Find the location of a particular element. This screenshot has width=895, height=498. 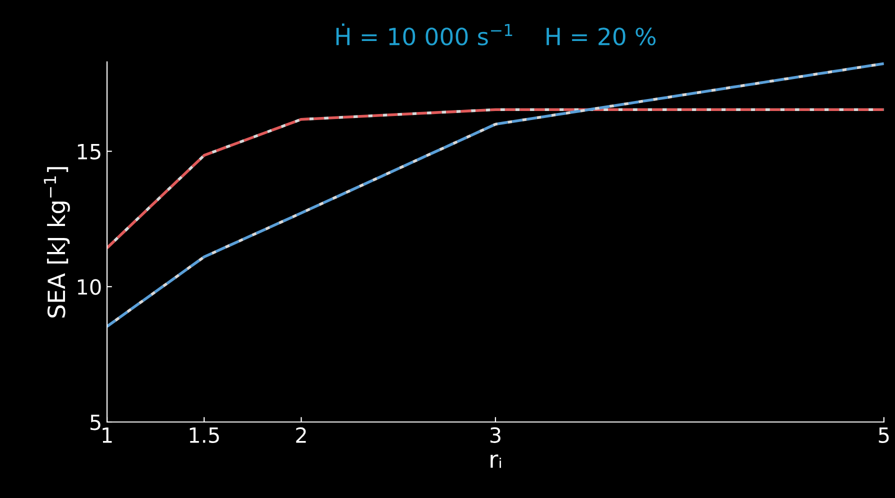

x-tick-label: 3 is located at coordinates (495, 435).